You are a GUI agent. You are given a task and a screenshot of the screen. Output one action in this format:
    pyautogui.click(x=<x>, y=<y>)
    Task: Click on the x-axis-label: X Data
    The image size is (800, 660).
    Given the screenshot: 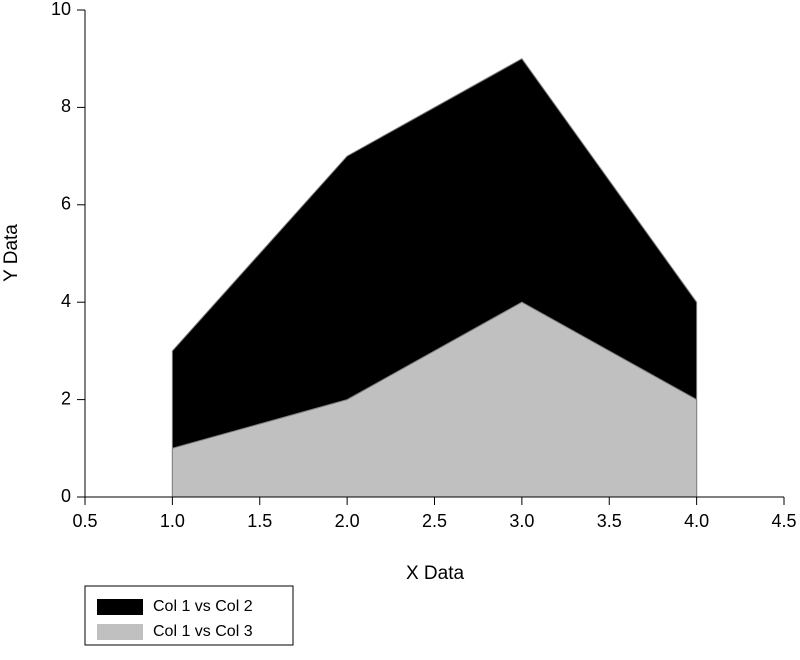 What is the action you would take?
    pyautogui.click(x=435, y=573)
    